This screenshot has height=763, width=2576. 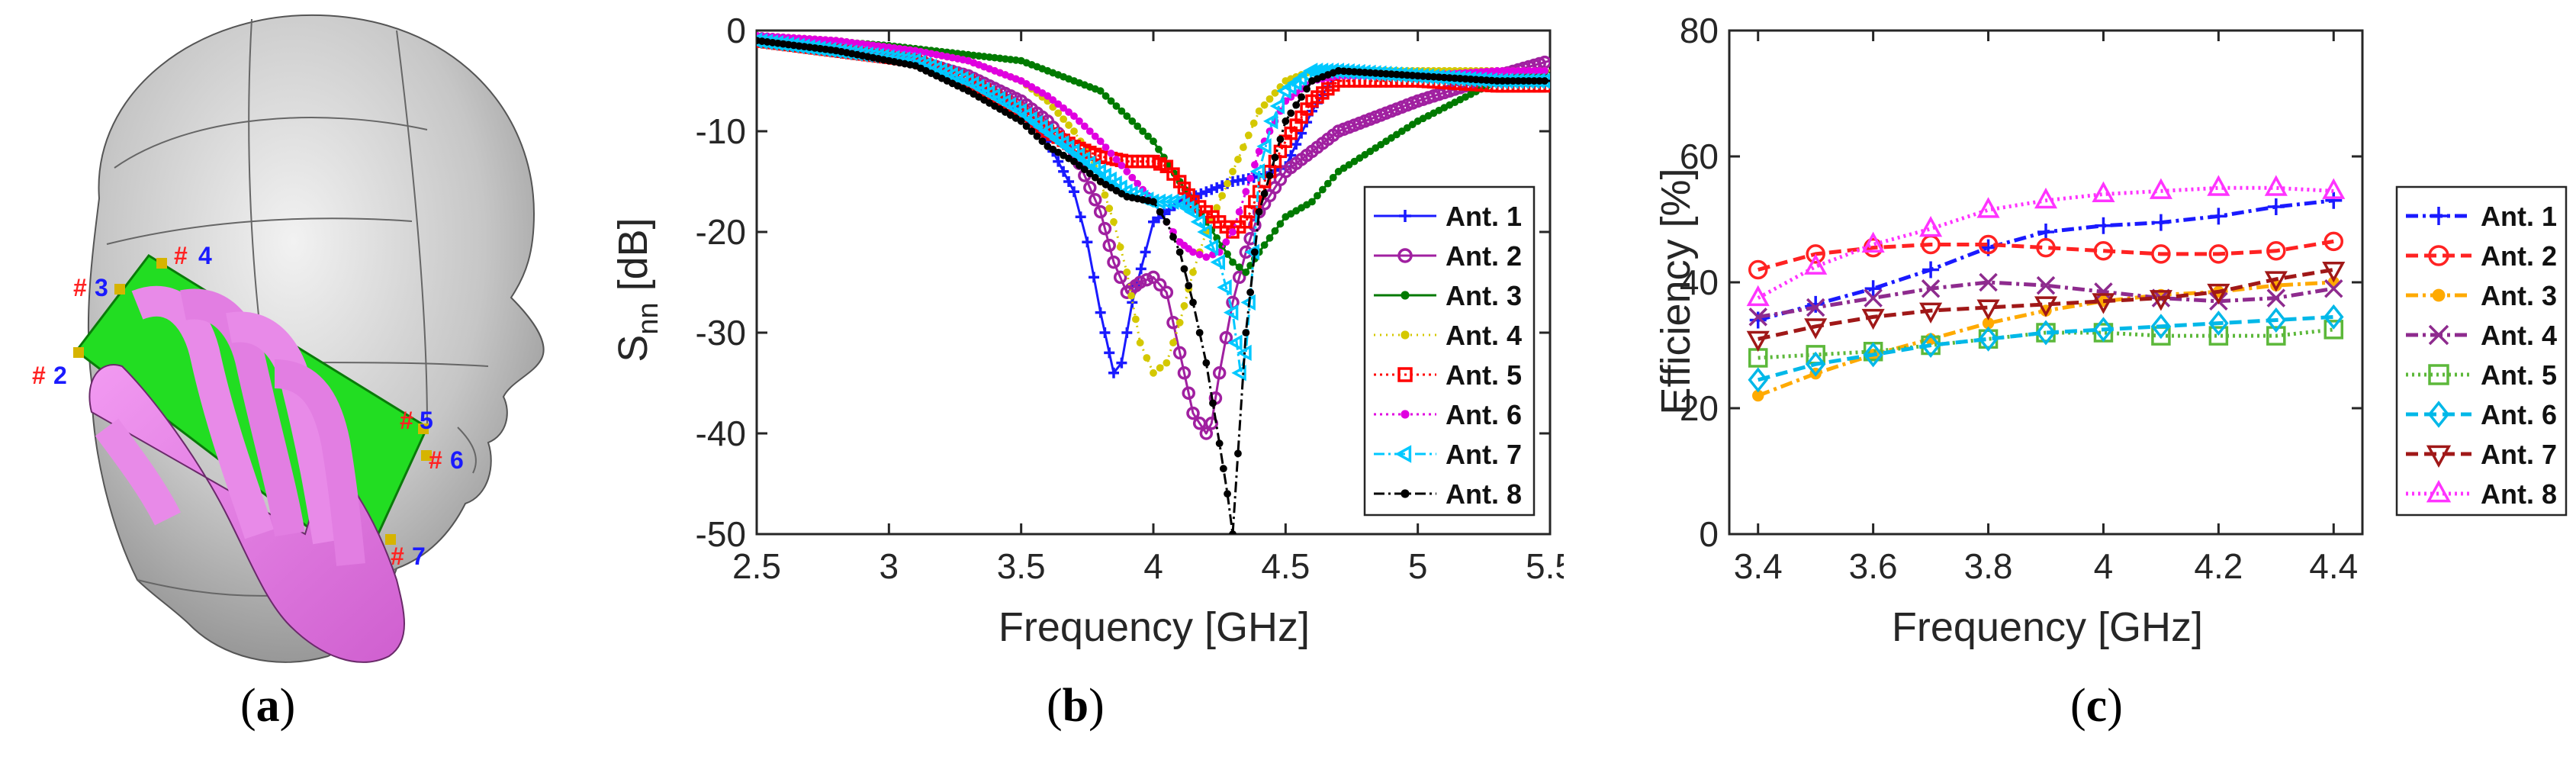 I want to click on s-parameter-x-tick-label: 4.5, so click(x=1285, y=566).